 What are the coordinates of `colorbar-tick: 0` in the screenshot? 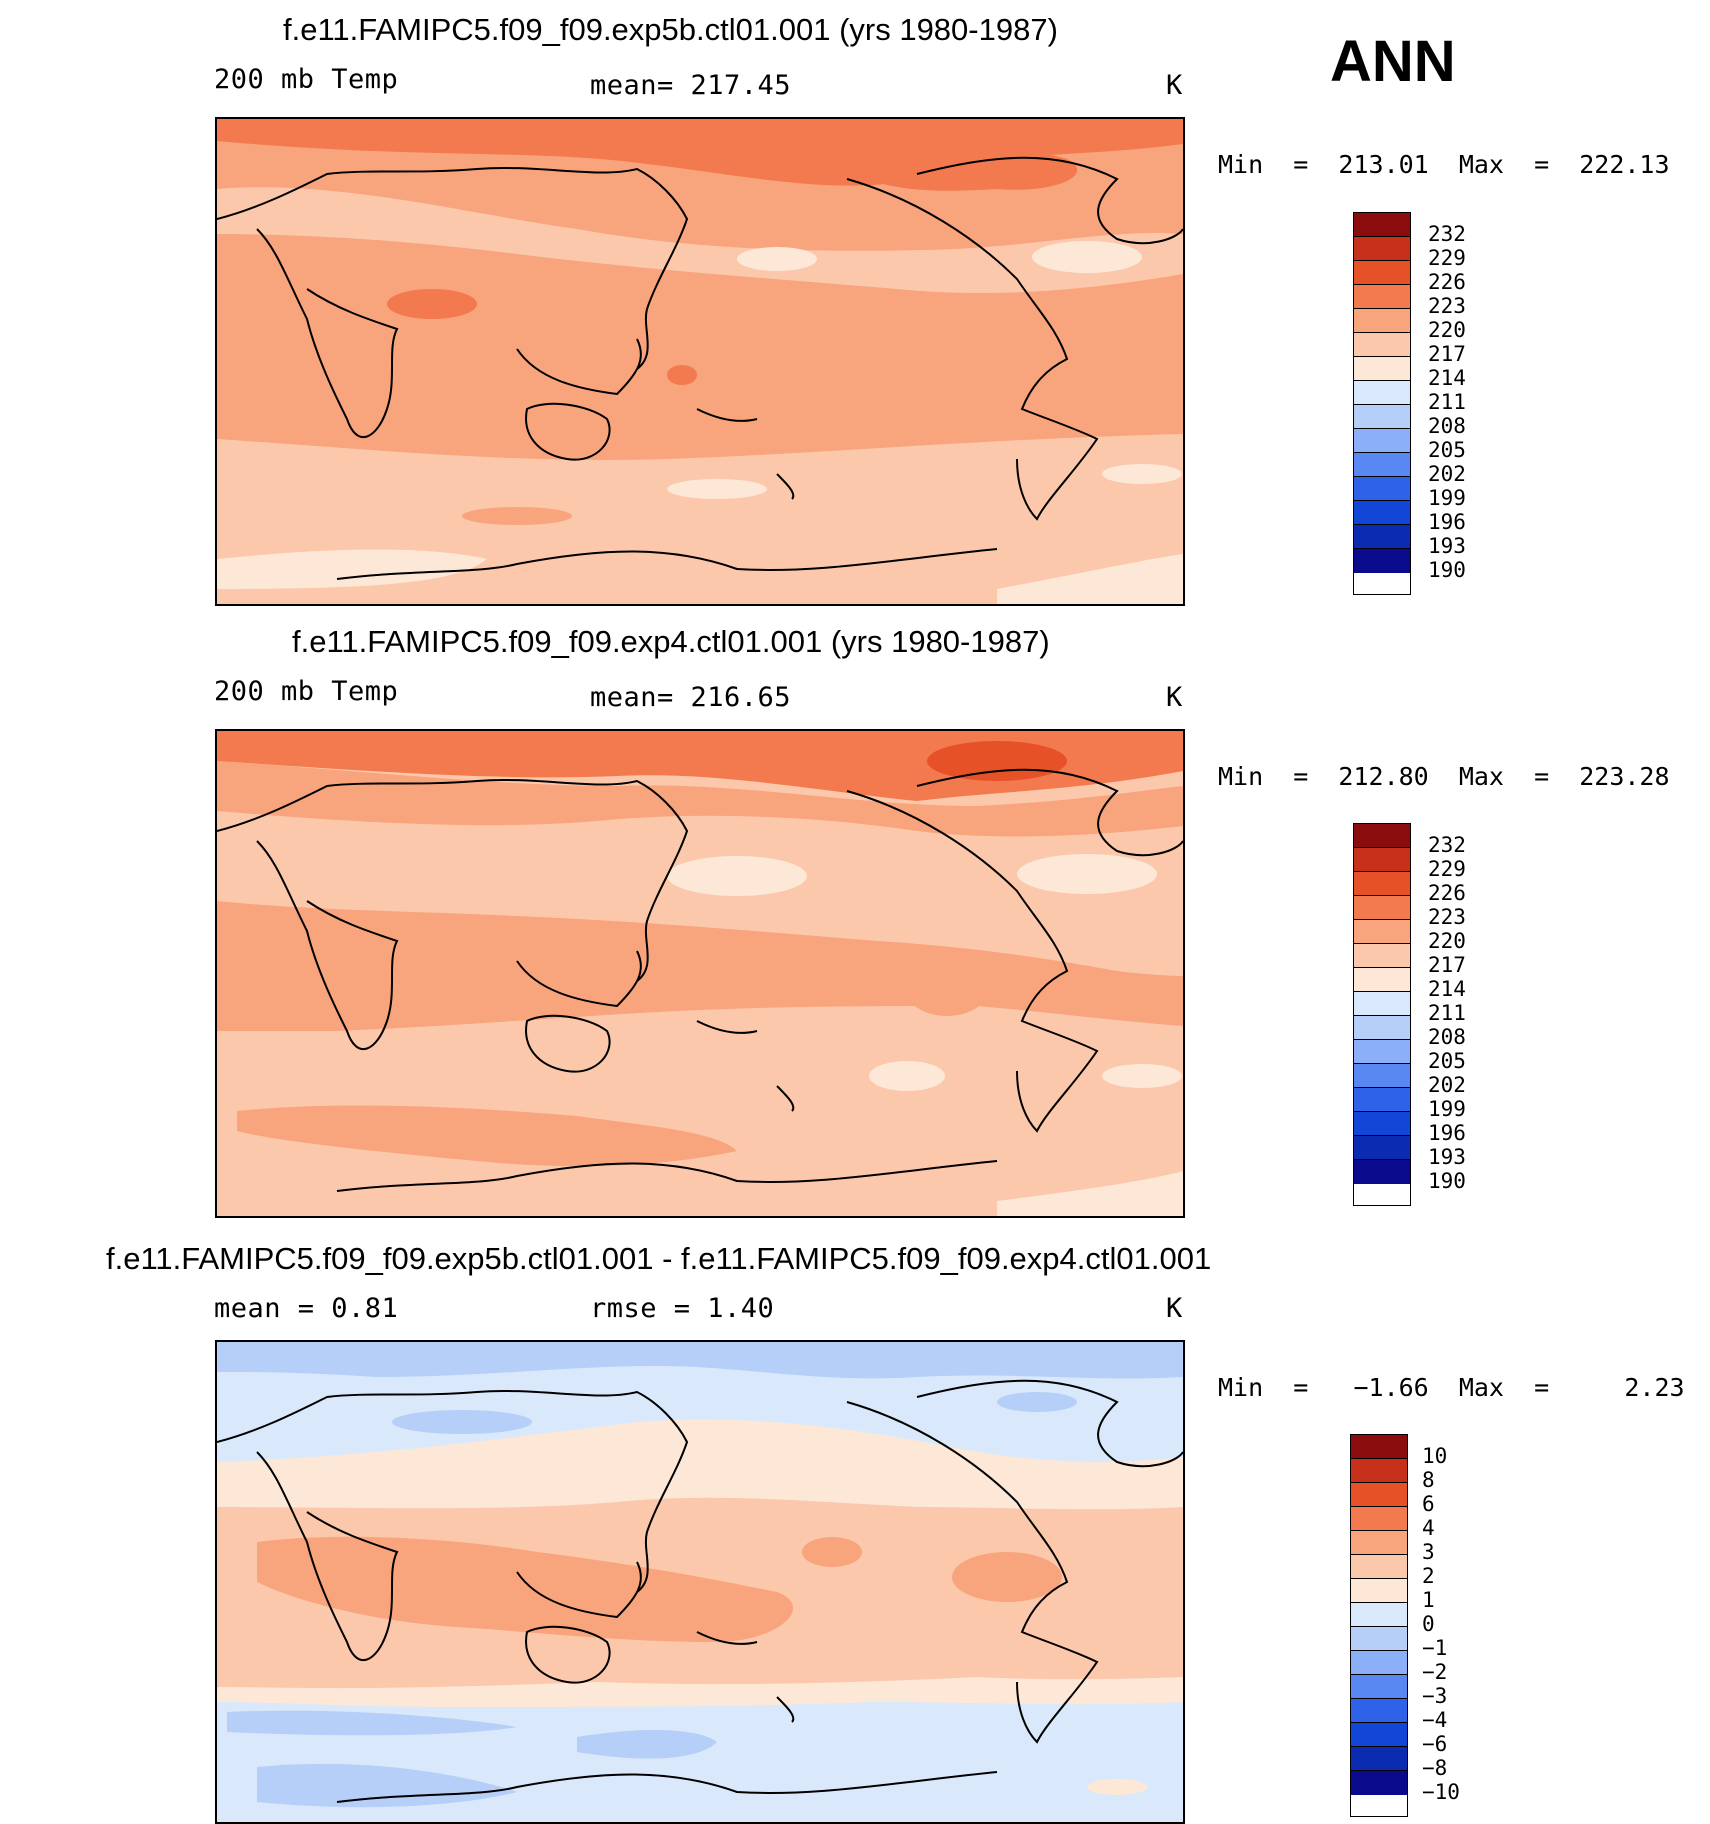 It's located at (1428, 1624).